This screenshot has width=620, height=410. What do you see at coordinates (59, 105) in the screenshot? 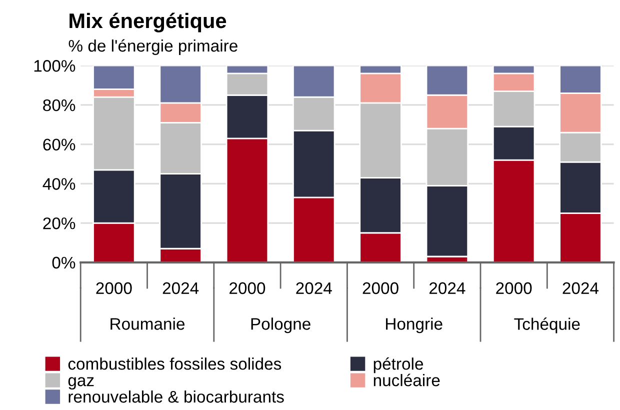
I see `y-tick-label: 80%` at bounding box center [59, 105].